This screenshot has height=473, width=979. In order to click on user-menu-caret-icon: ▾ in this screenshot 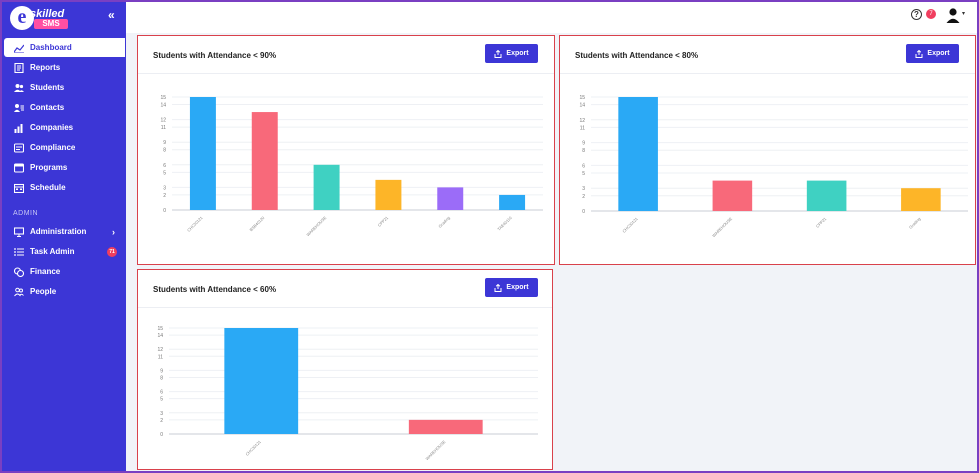, I will do `click(964, 14)`.